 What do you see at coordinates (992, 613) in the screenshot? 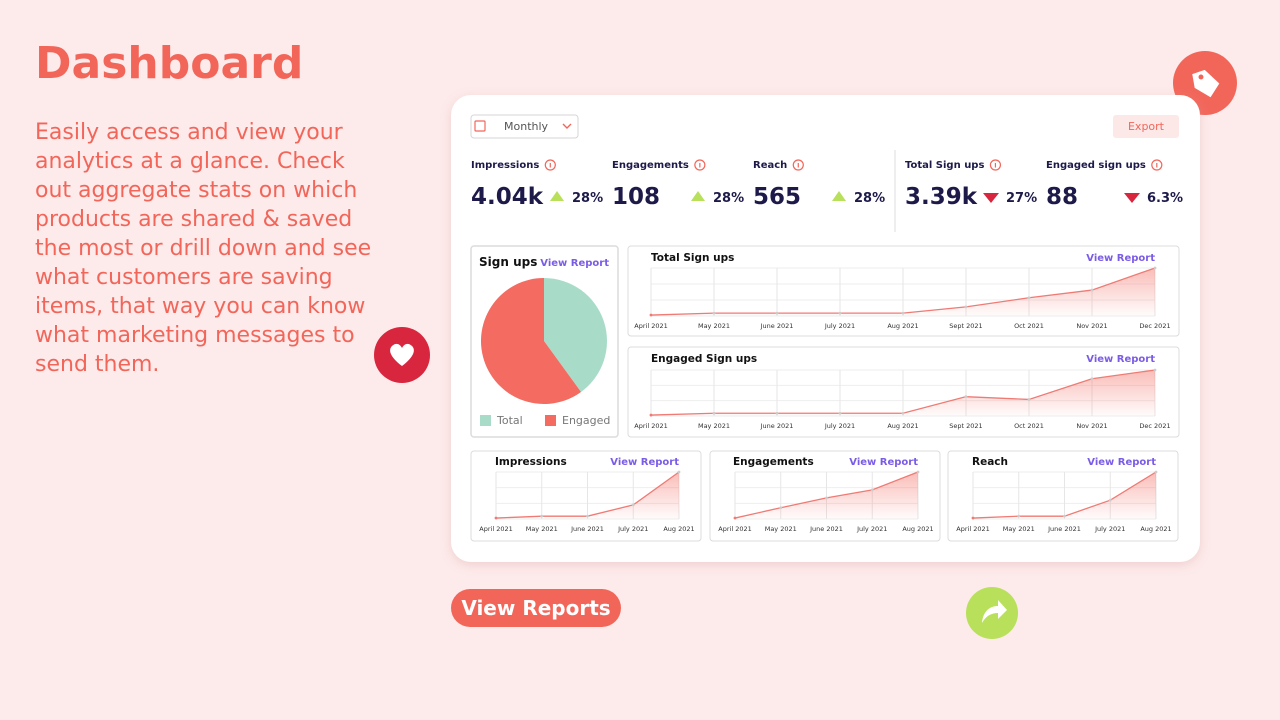
I see `share-icon` at bounding box center [992, 613].